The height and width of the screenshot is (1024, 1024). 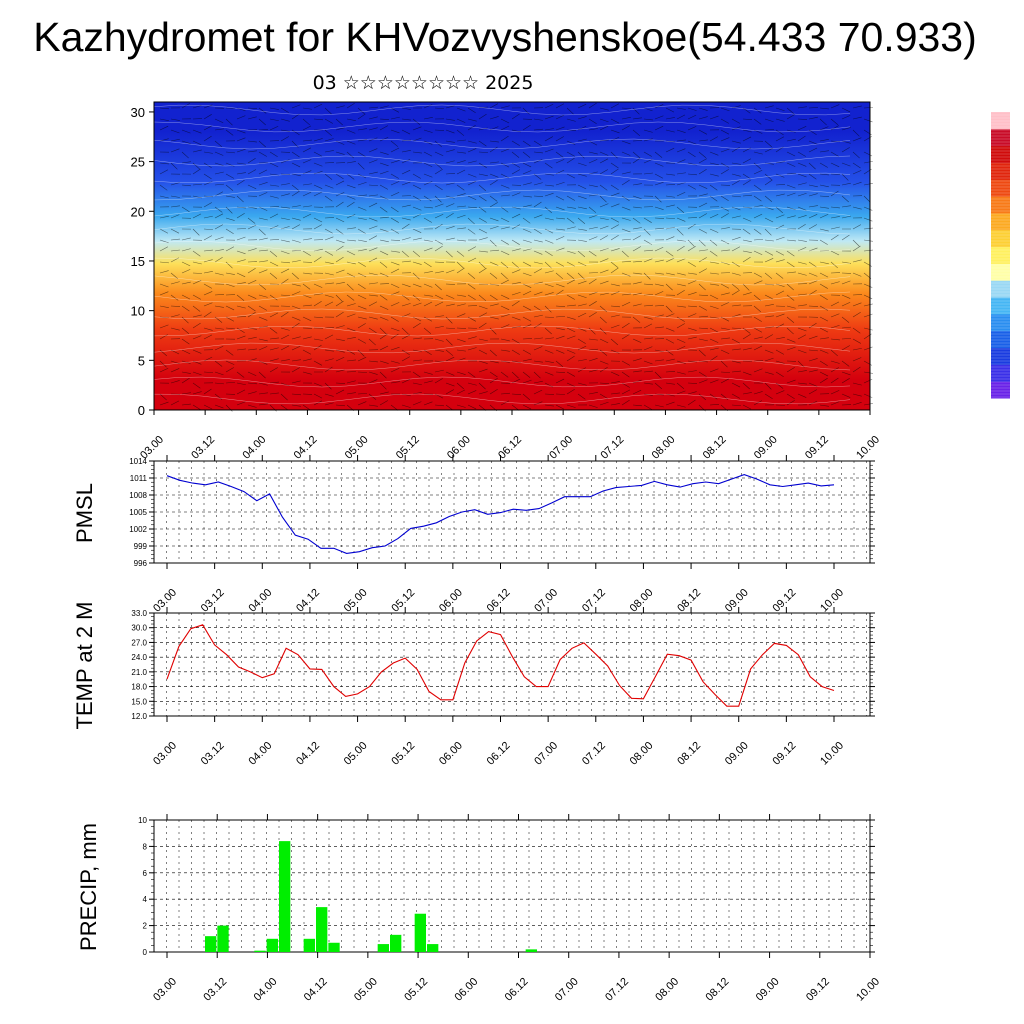 I want to click on x-tick-label: 06.12, so click(x=499, y=601).